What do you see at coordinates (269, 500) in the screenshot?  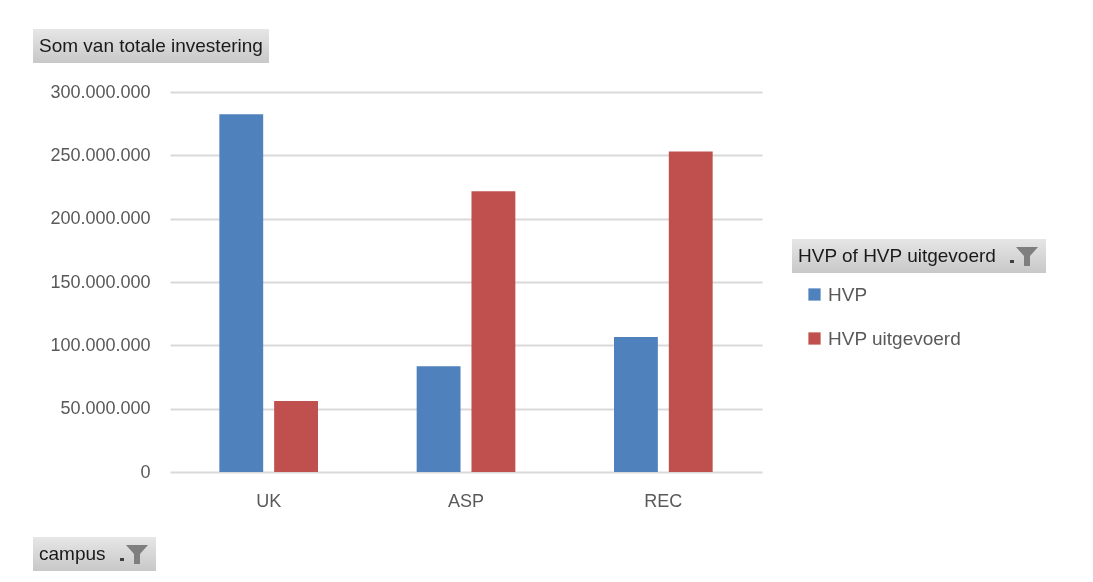 I see `x-tick-label: UK` at bounding box center [269, 500].